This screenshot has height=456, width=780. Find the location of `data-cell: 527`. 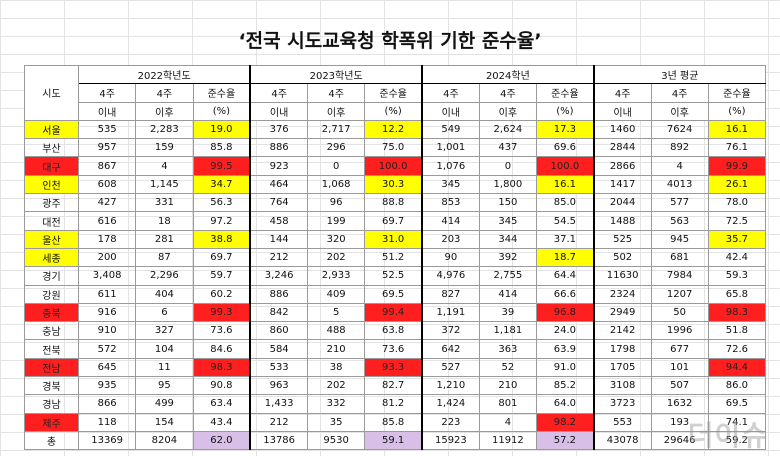

data-cell: 527 is located at coordinates (450, 367).